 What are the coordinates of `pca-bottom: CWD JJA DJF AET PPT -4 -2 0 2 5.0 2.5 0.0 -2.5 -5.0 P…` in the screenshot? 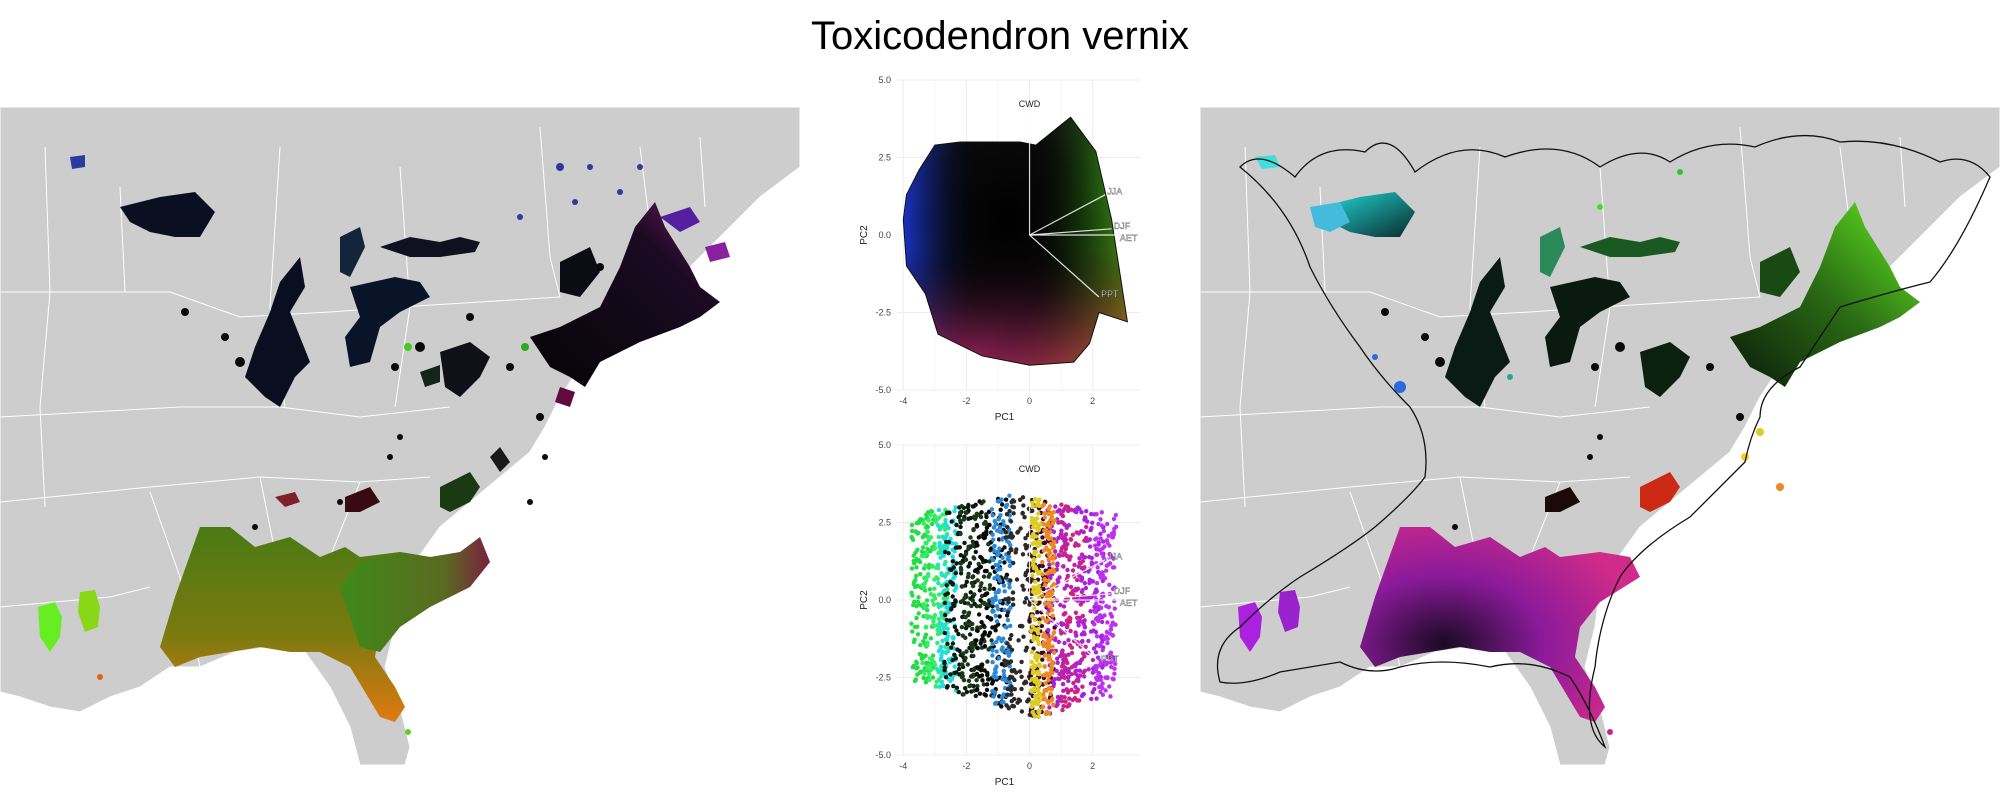 It's located at (999, 614).